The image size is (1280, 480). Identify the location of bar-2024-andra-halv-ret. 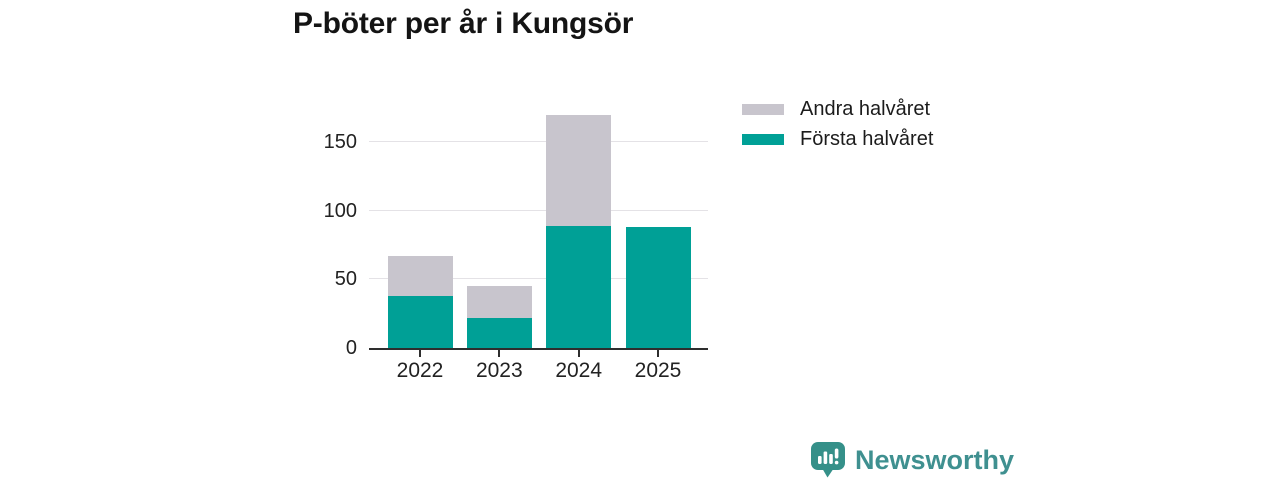
(579, 170).